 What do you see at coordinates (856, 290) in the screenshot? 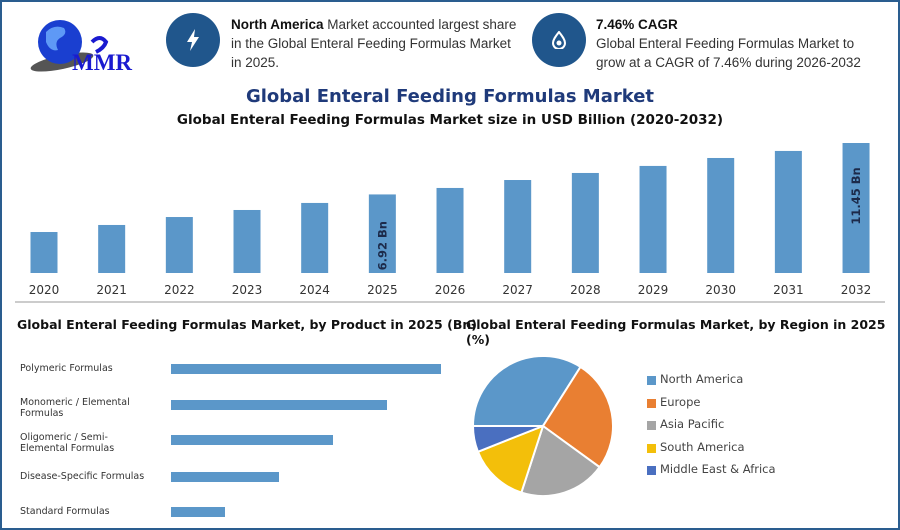
I see `x-tick-label: 2032` at bounding box center [856, 290].